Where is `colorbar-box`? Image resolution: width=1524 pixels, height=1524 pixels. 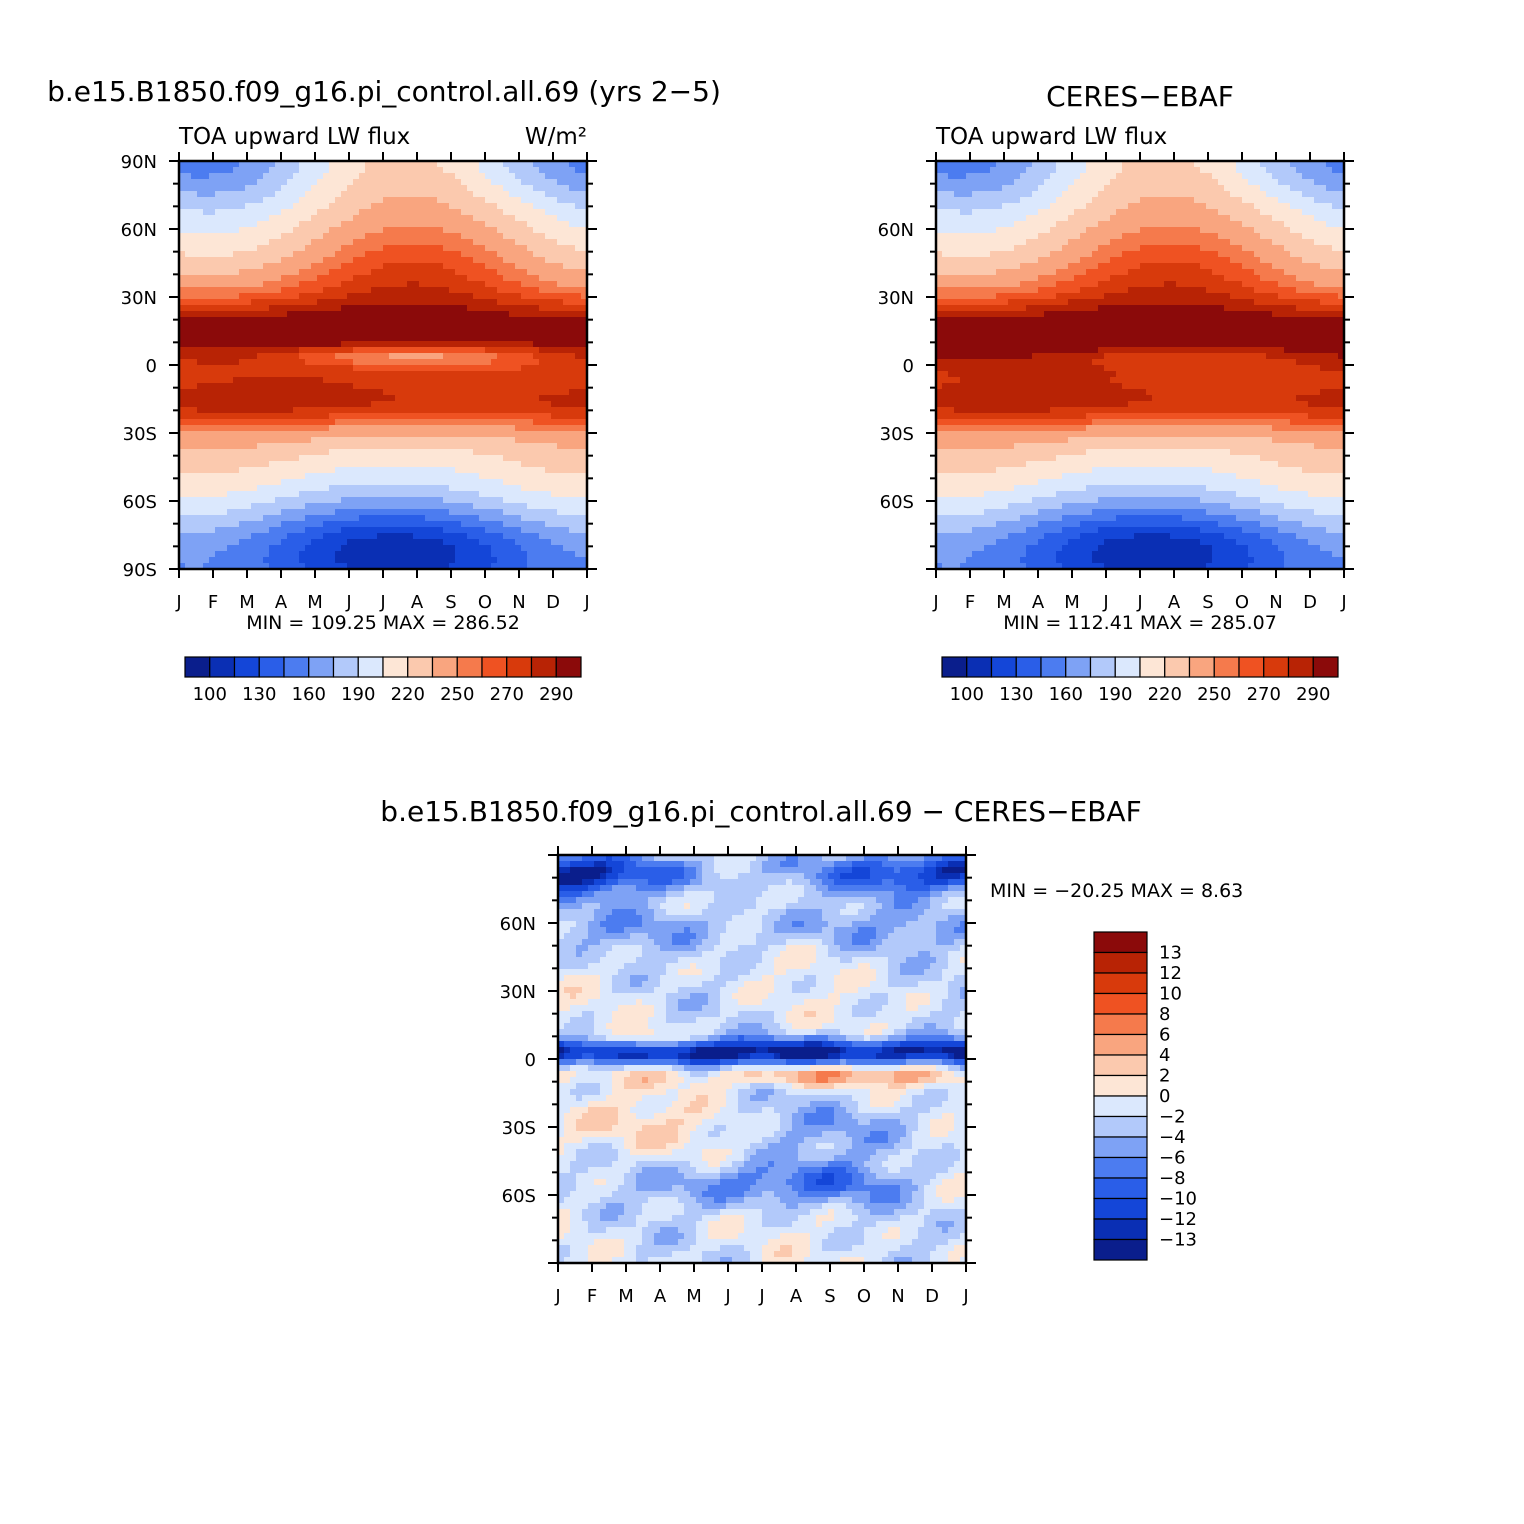
colorbar-box is located at coordinates (543, 667).